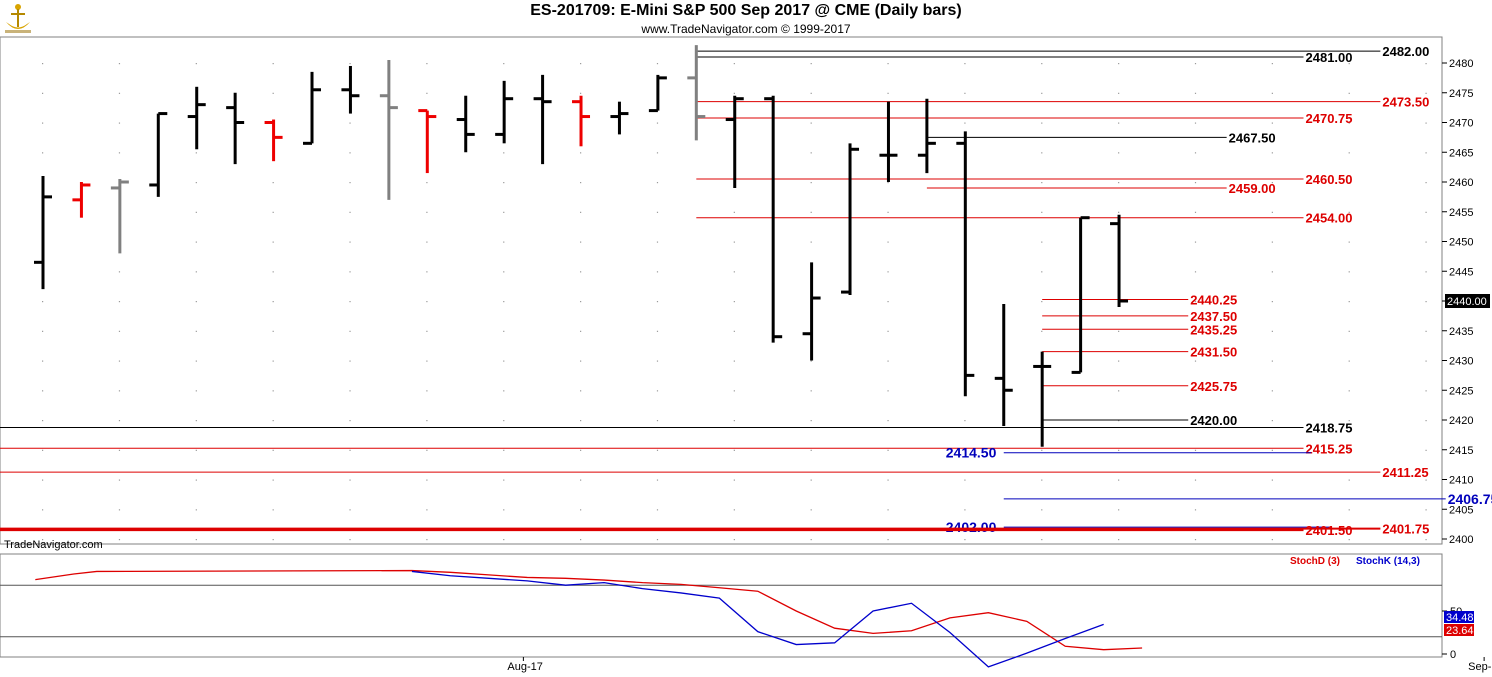 The image size is (1492, 677). I want to click on price-tick-label: 2435, so click(1461, 332).